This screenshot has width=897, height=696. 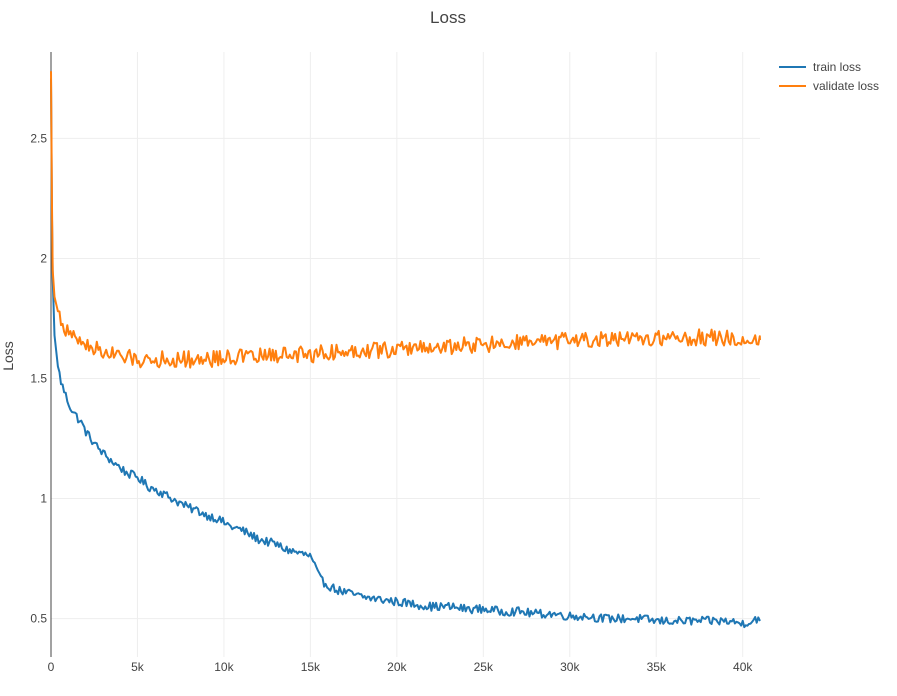 I want to click on y-axis-label: Loss, so click(x=8, y=356).